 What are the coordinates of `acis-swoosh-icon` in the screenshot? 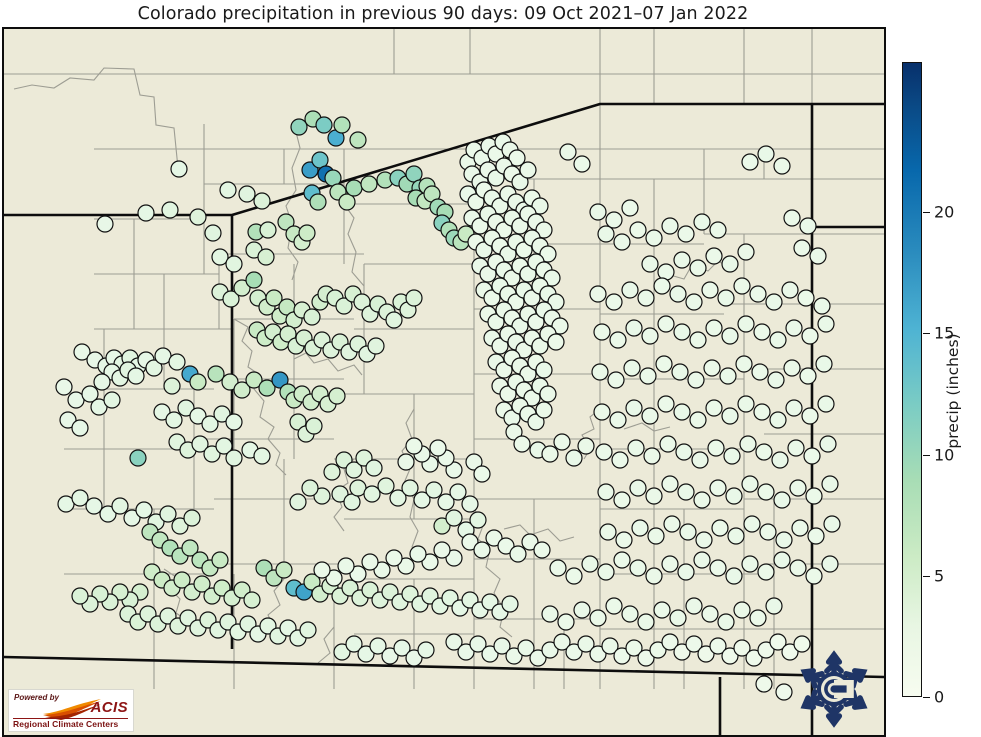 It's located at (72, 709).